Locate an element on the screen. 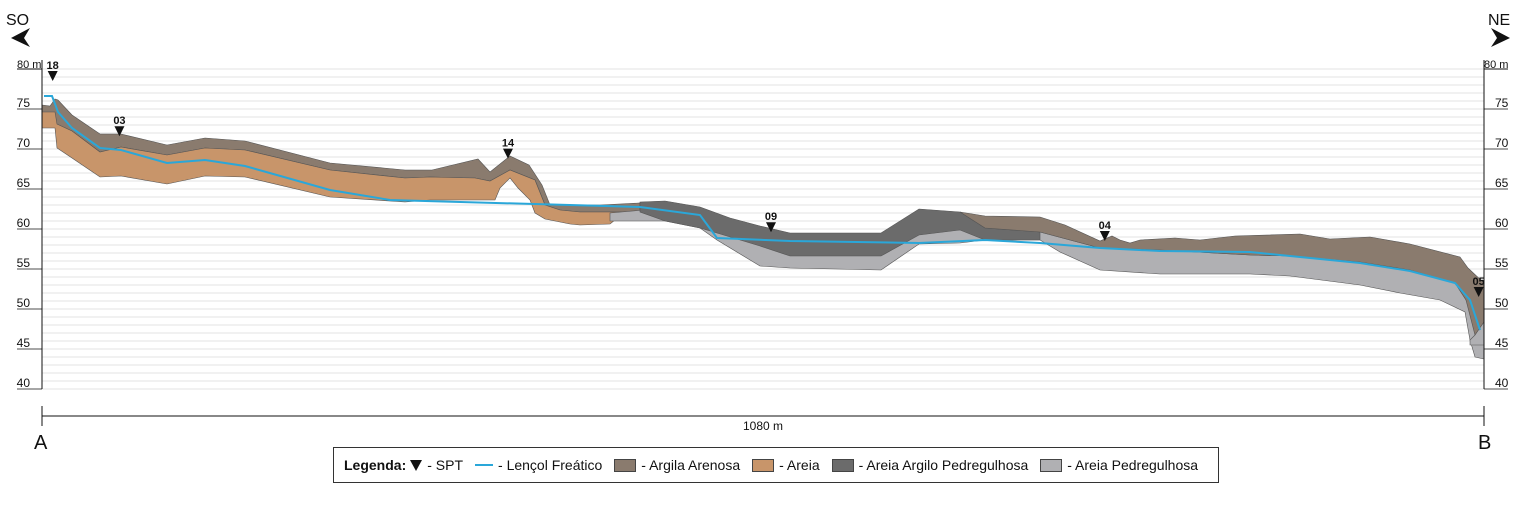  legend-item-areia-pedregulhosa: - Areia Pedregulhosa is located at coordinates (1119, 465).